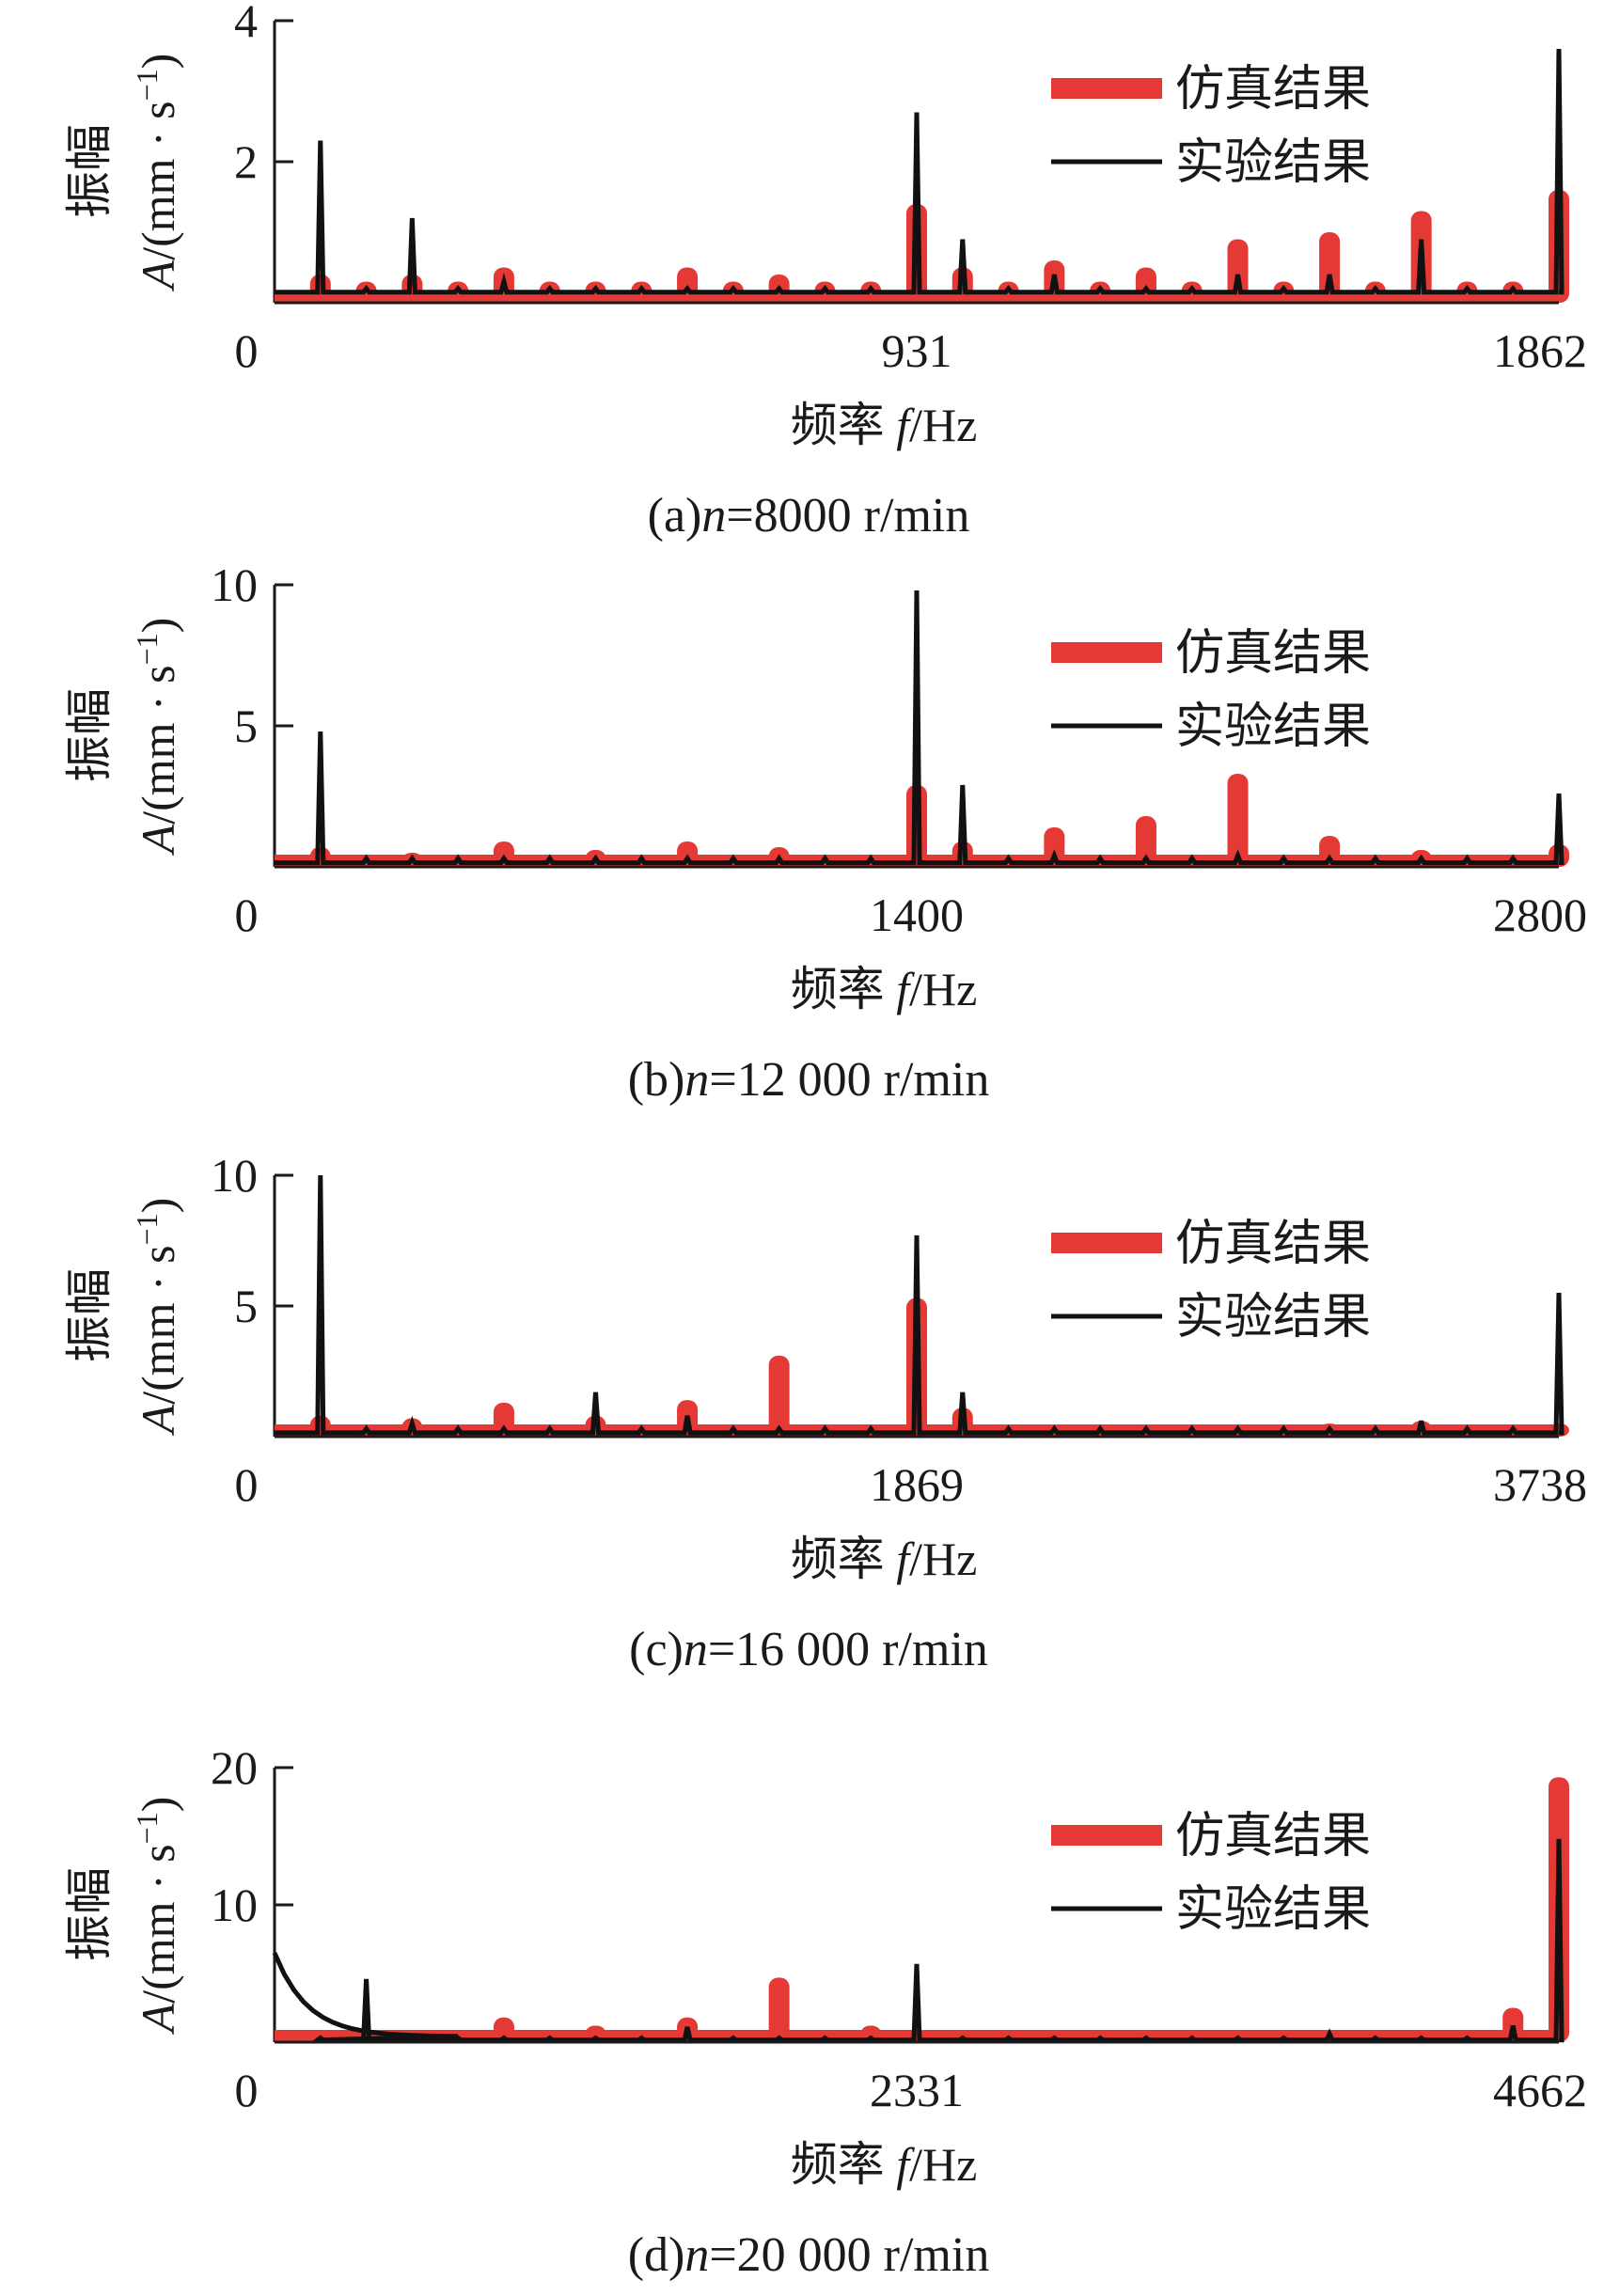 This screenshot has width=1604, height=2296. What do you see at coordinates (1540, 1485) in the screenshot?
I see `x-tick-label: 3738` at bounding box center [1540, 1485].